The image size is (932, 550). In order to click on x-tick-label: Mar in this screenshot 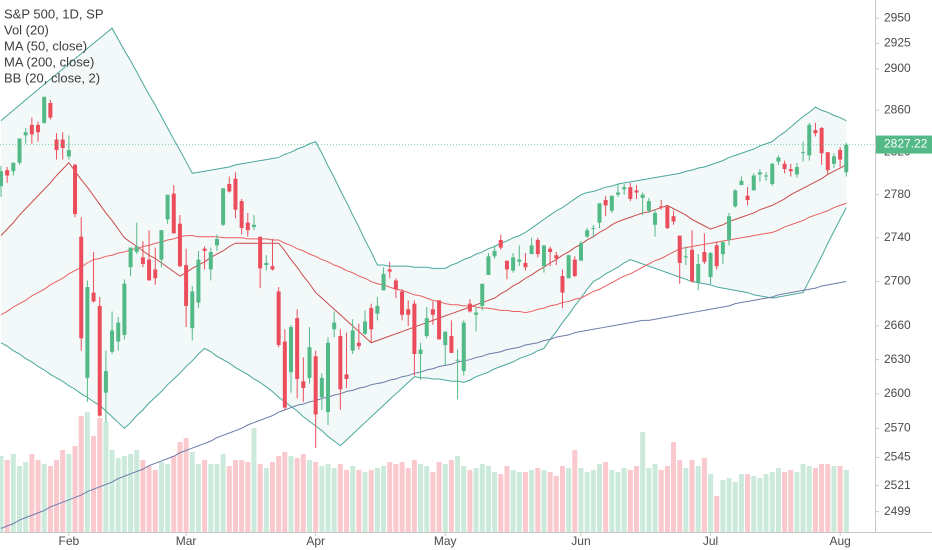, I will do `click(186, 541)`.